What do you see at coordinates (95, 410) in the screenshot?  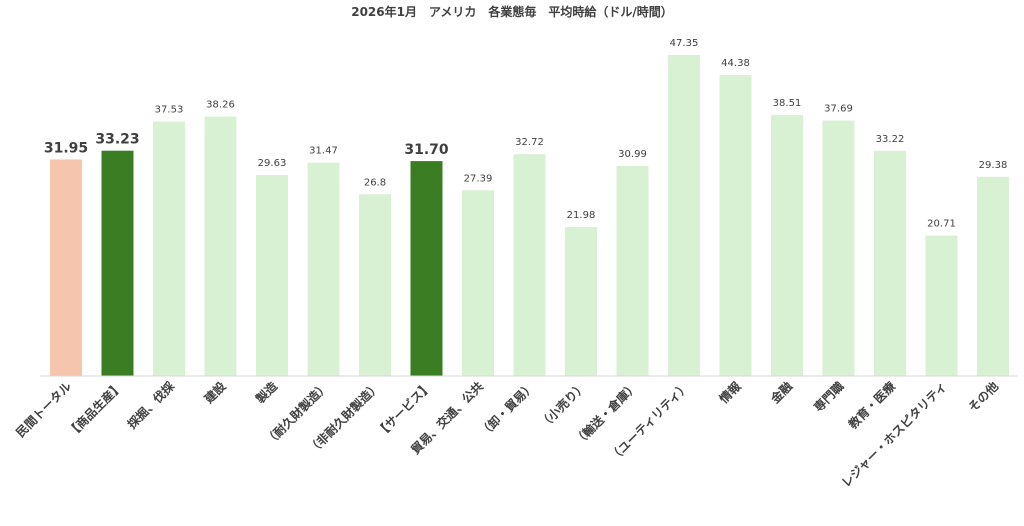 I see `category-label-1: 【商品生産】` at bounding box center [95, 410].